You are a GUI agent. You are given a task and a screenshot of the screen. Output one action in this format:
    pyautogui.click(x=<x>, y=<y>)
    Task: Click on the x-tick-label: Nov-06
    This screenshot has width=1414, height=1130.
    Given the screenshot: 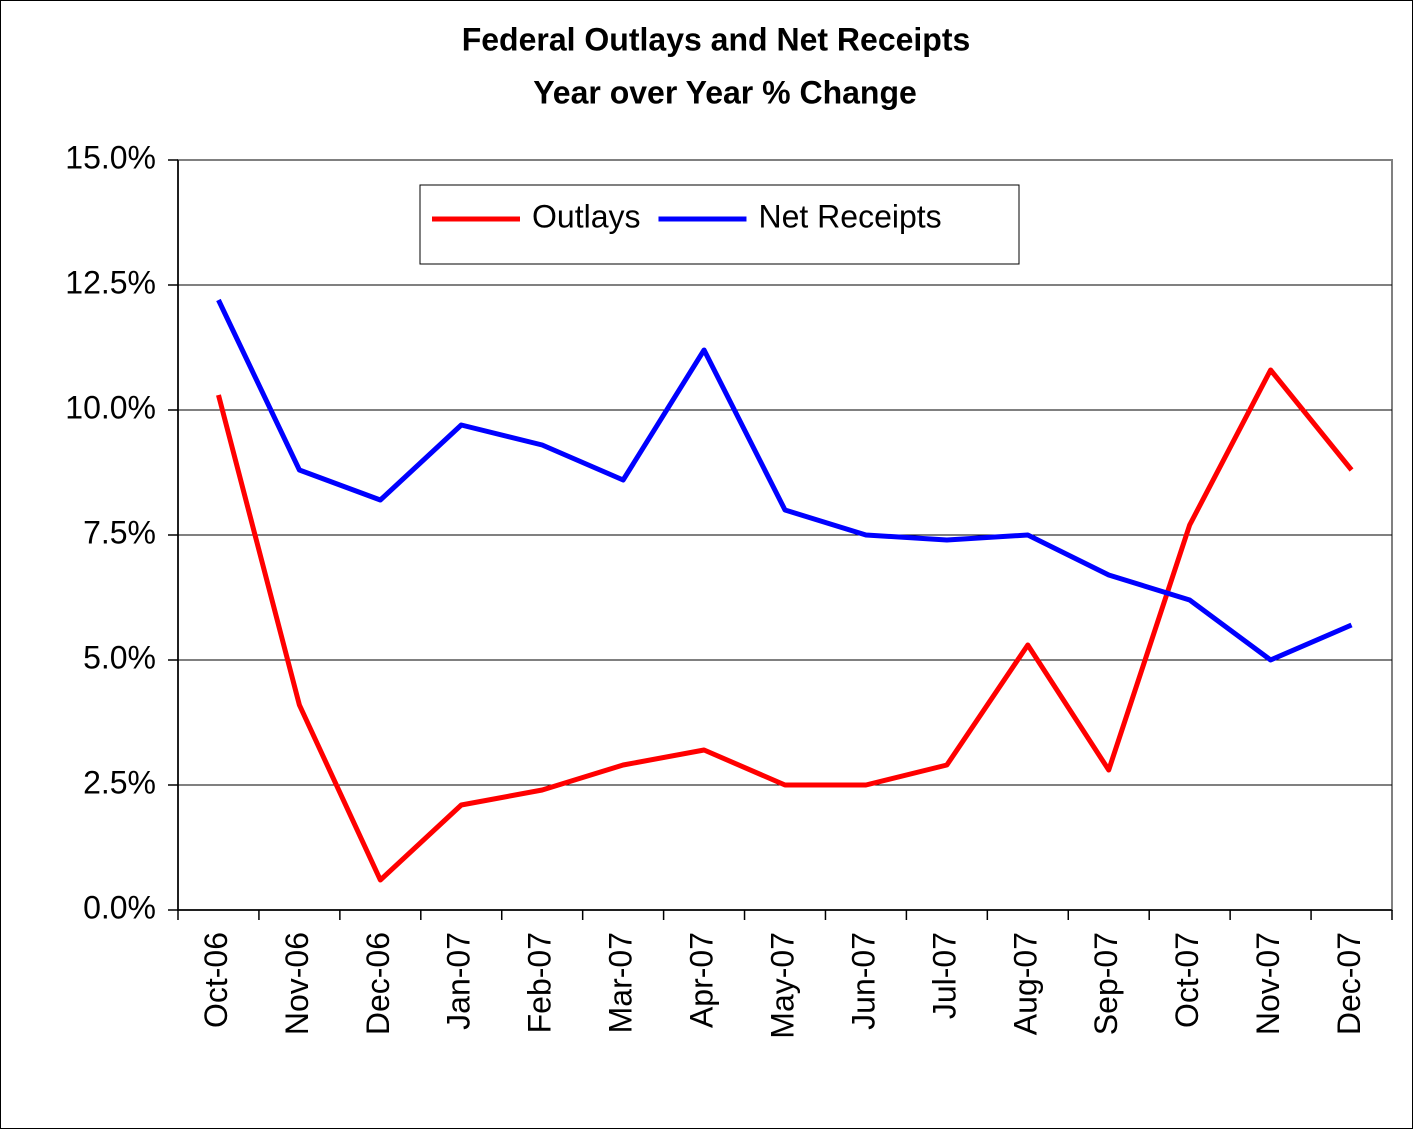 What is the action you would take?
    pyautogui.click(x=297, y=983)
    